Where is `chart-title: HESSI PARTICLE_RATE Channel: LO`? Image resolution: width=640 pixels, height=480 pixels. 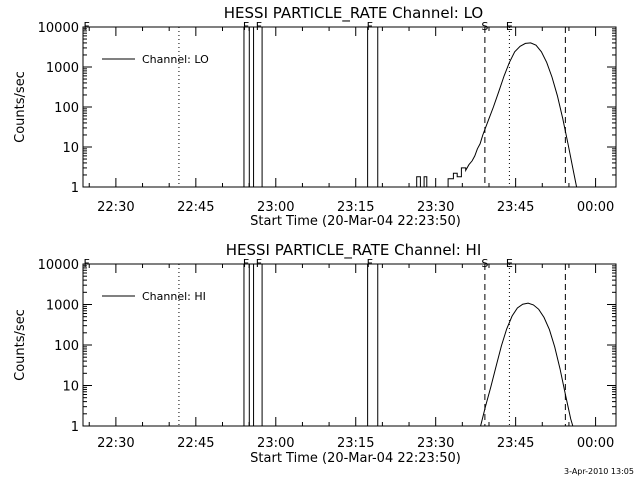 chart-title: HESSI PARTICLE_RATE Channel: LO is located at coordinates (353, 13).